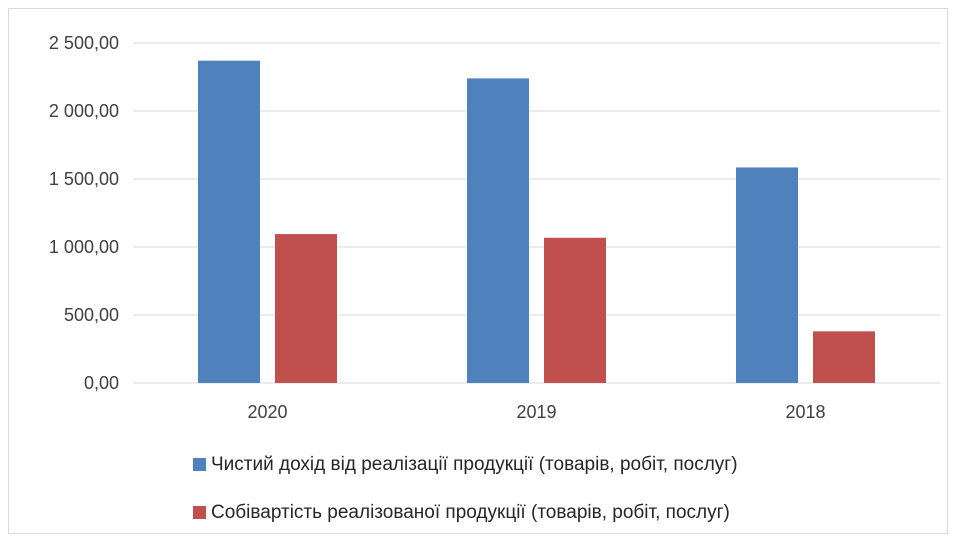 The image size is (958, 542). Describe the element at coordinates (498, 231) in the screenshot. I see `bar-revenue-2019` at that location.